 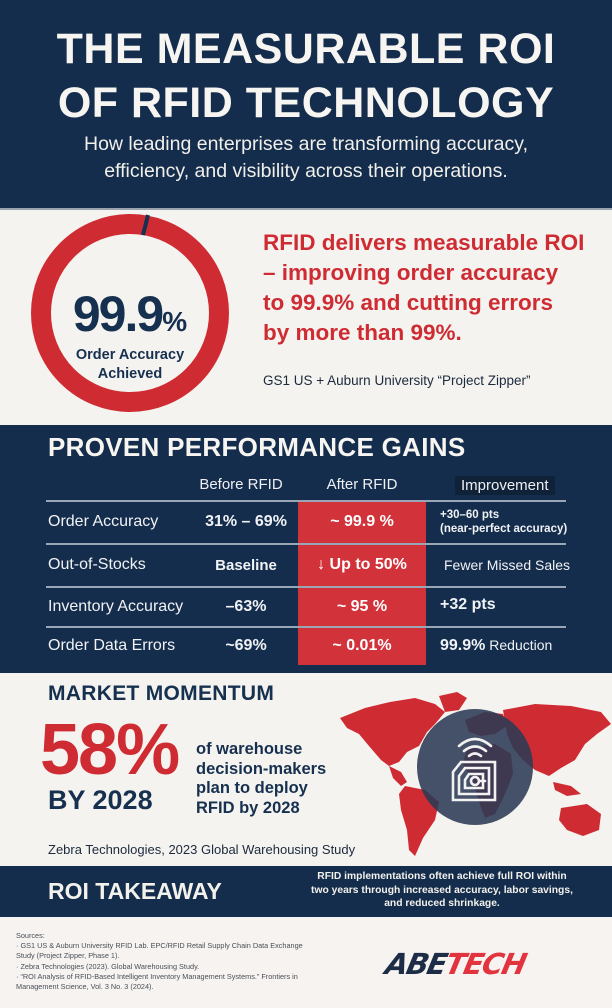 What do you see at coordinates (246, 565) in the screenshot?
I see `table-cell-before: Baseline` at bounding box center [246, 565].